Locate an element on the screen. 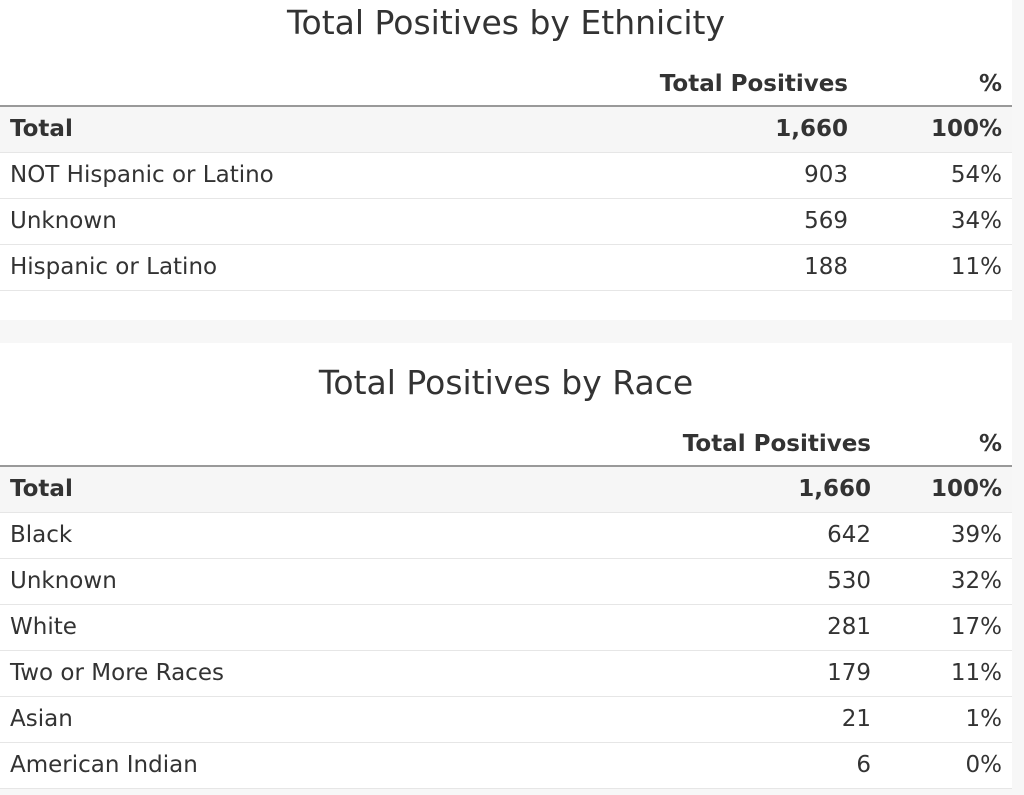  race-title: Total Positives by Race is located at coordinates (506, 382).